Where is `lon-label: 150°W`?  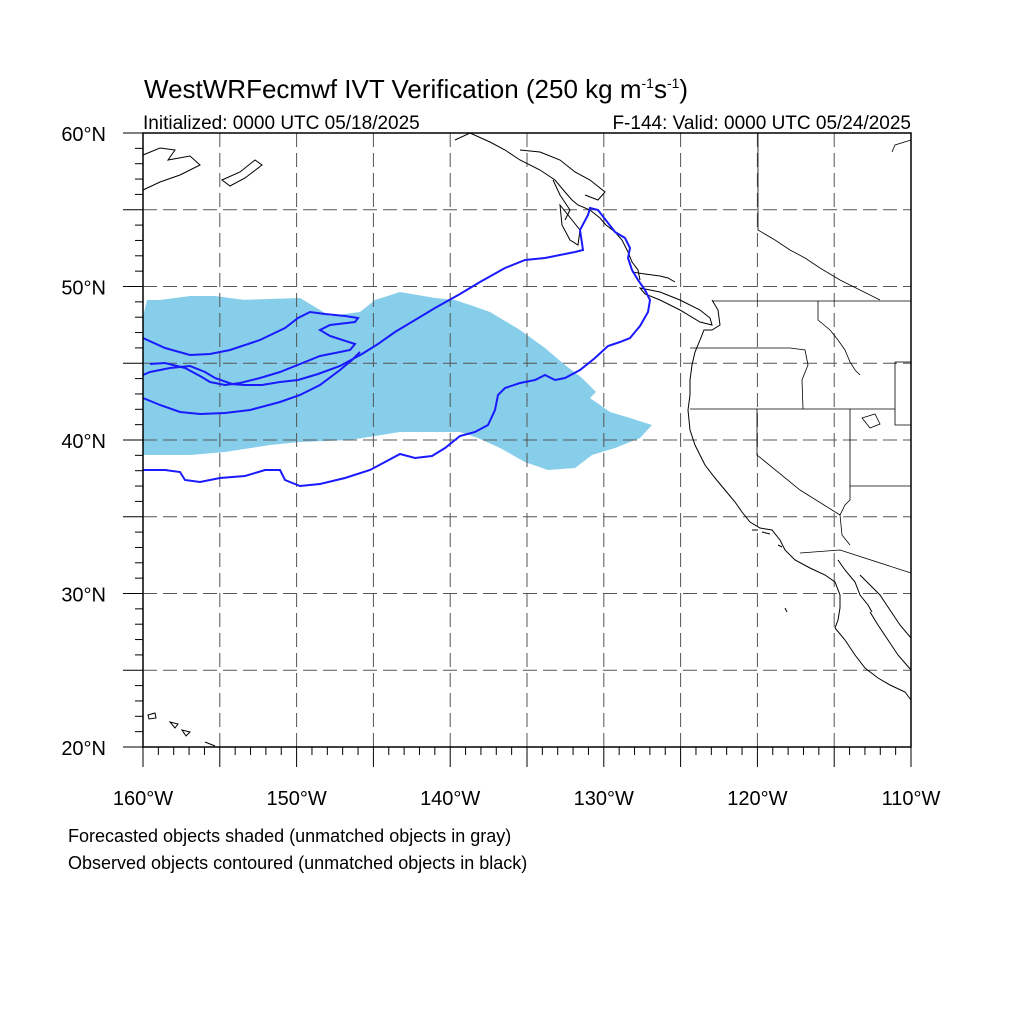
lon-label: 150°W is located at coordinates (296, 799).